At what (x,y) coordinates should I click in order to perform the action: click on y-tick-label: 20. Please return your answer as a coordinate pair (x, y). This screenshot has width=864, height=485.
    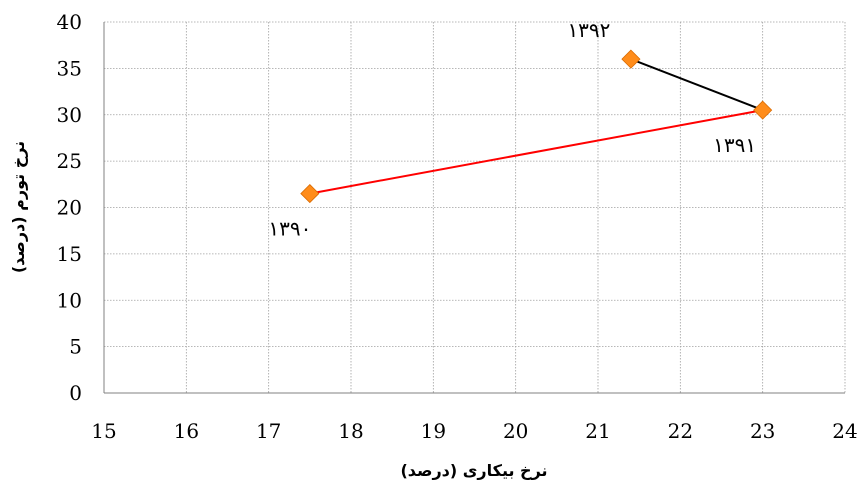
    Looking at the image, I should click on (69, 208).